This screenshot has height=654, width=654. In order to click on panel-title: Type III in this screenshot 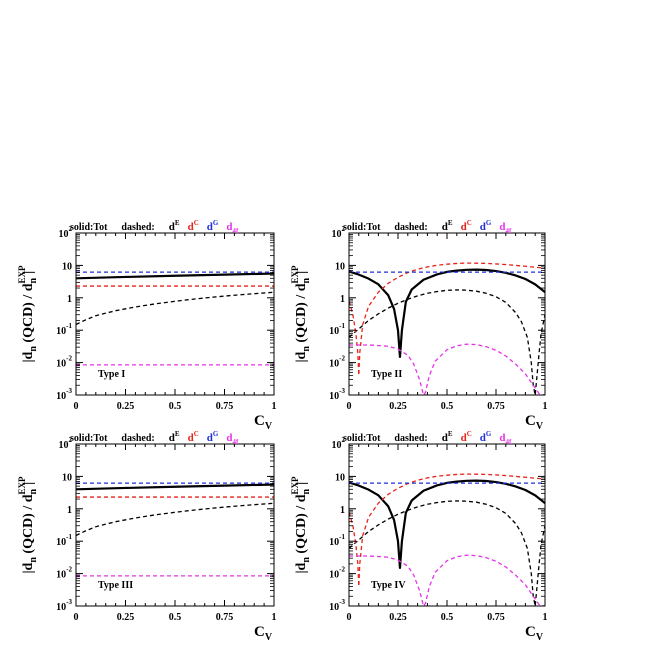, I will do `click(115, 585)`.